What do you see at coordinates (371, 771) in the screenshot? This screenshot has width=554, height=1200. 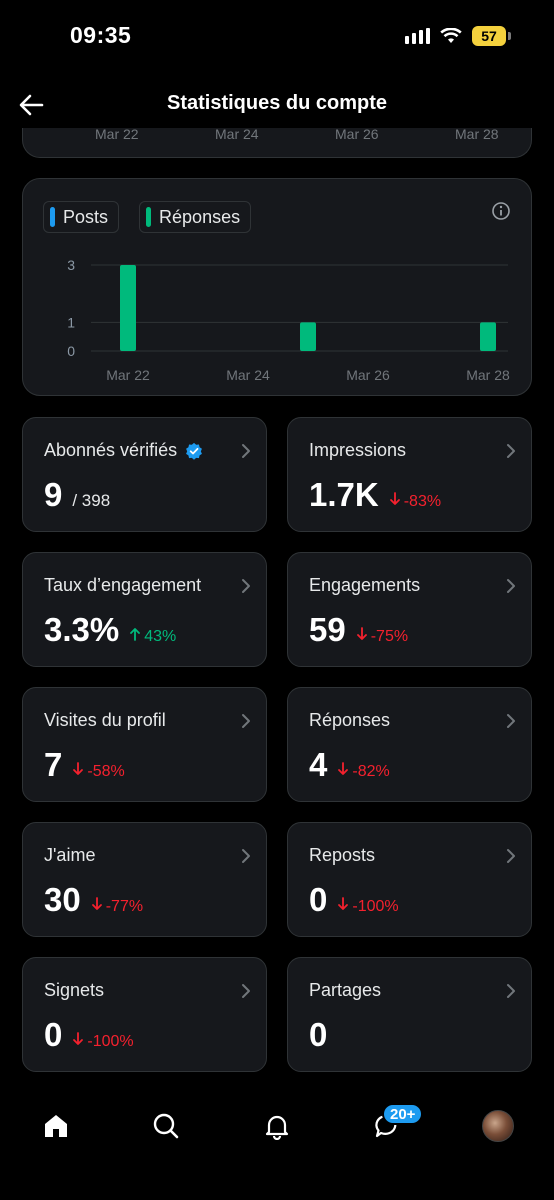 I see `stat-delta-value: -82%` at bounding box center [371, 771].